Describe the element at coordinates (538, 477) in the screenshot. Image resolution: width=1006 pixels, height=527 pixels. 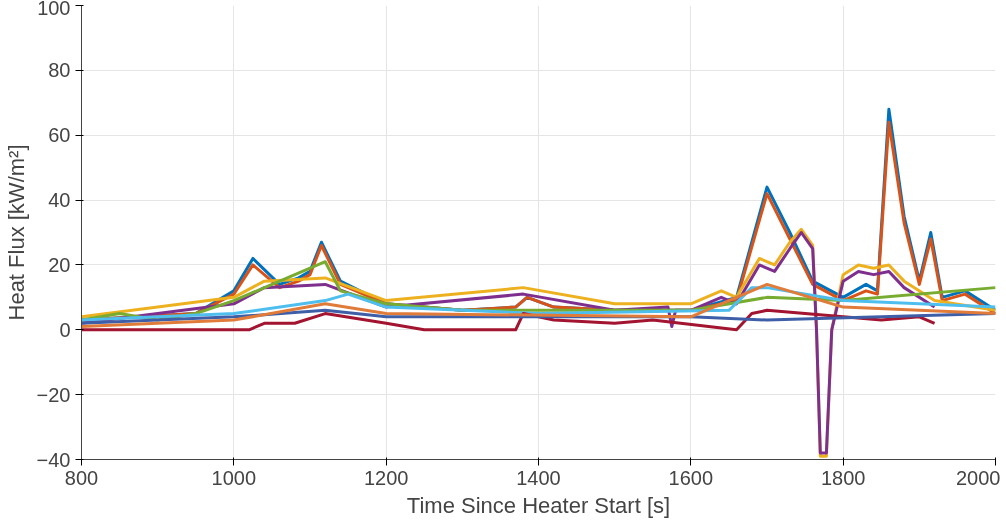
I see `x-tick-label: 1400` at that location.